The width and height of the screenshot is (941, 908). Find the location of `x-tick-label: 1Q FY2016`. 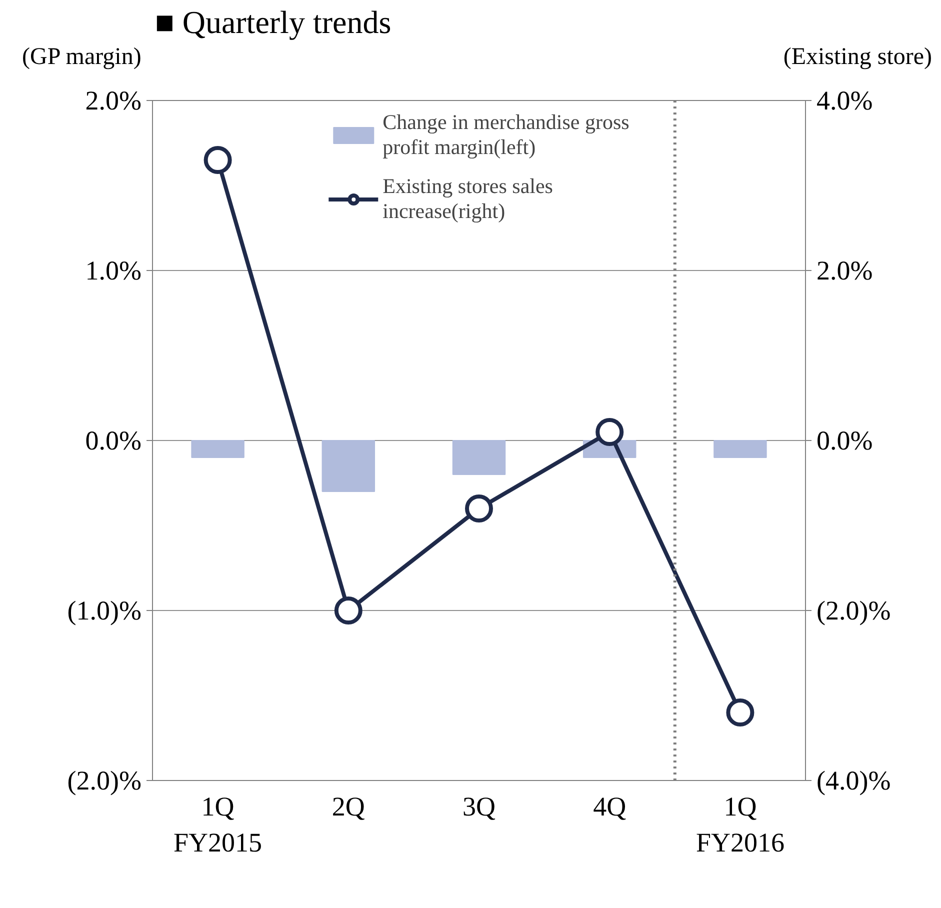

x-tick-label: 1Q FY2016 is located at coordinates (740, 825).